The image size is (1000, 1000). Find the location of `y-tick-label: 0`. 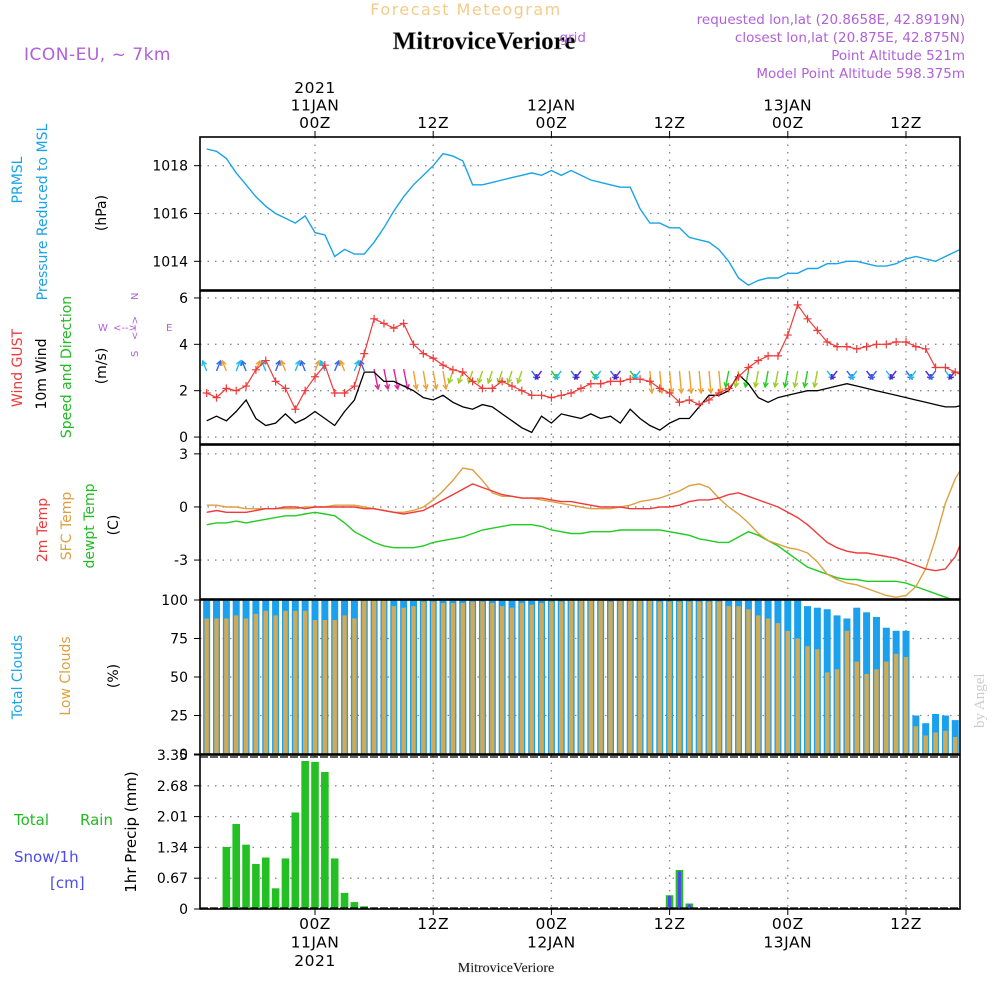

y-tick-label: 0 is located at coordinates (183, 508).